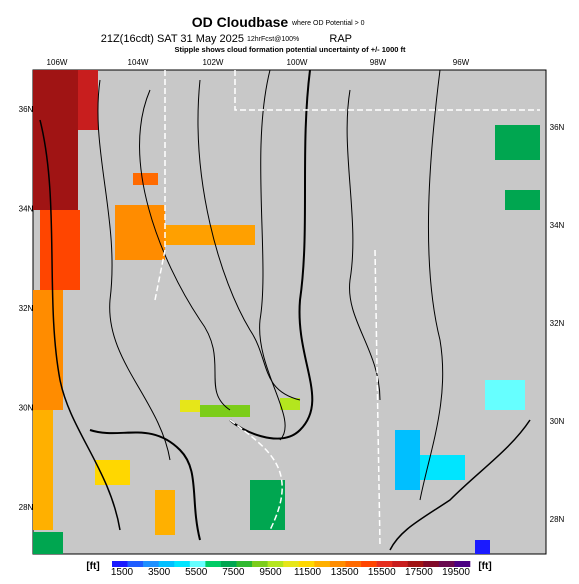  What do you see at coordinates (297, 62) in the screenshot?
I see `longitude-label: 100W` at bounding box center [297, 62].